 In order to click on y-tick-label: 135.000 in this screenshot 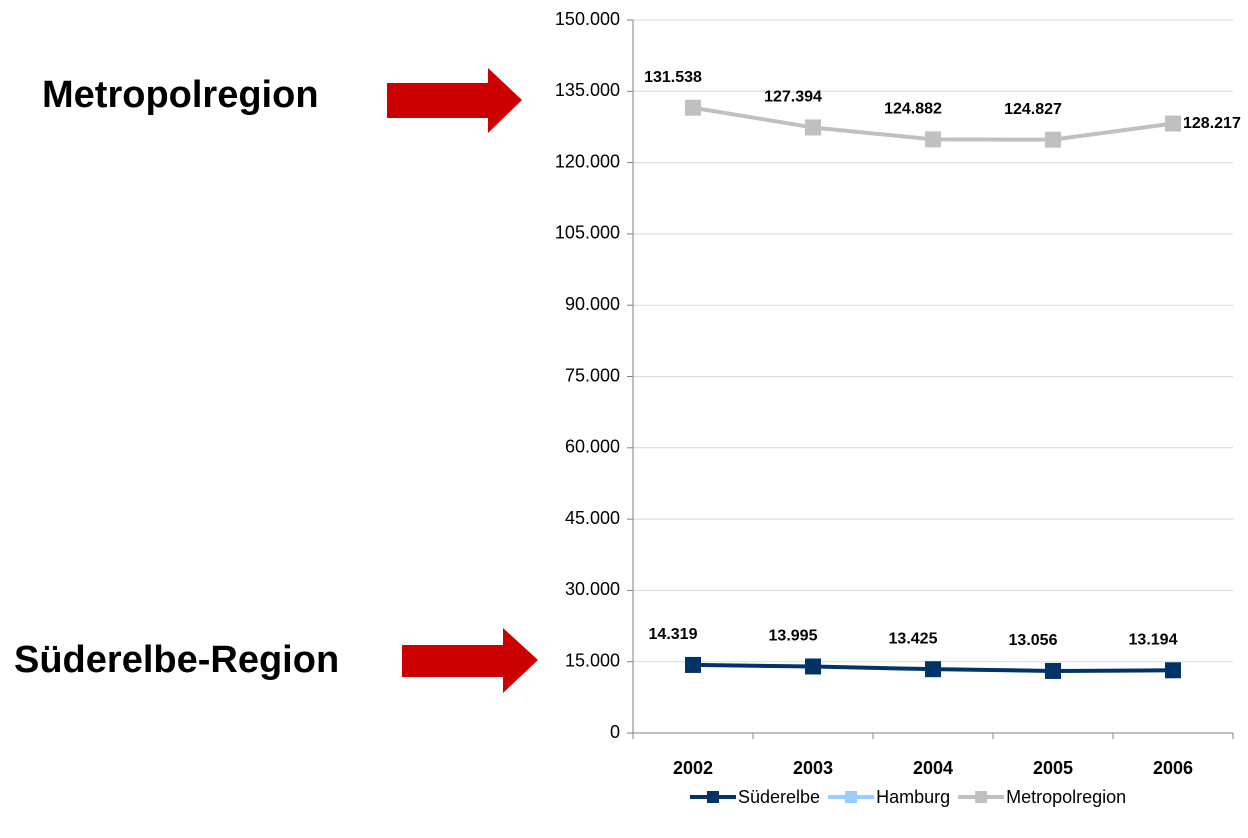, I will do `click(587, 90)`.